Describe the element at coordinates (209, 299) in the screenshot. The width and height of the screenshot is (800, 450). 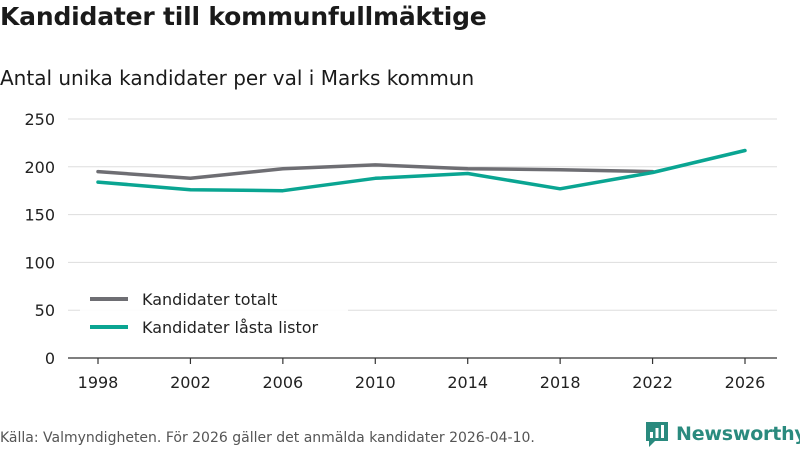
I see `legend-label: Kandidater totalt` at that location.